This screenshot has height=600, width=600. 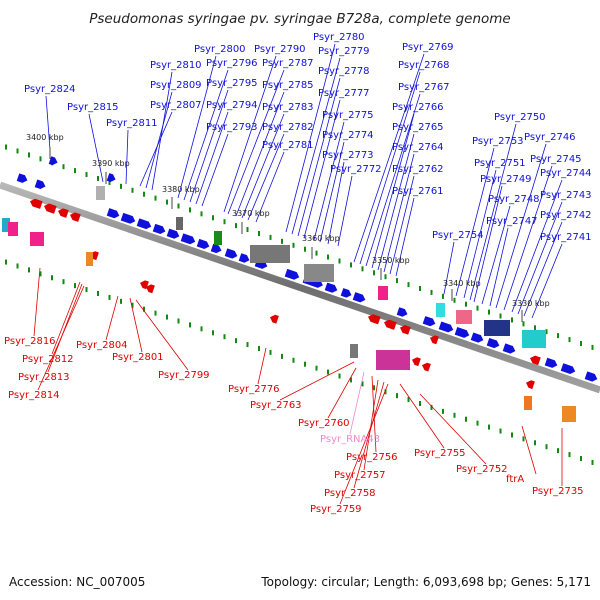 What do you see at coordinates (34, 395) in the screenshot?
I see `reverse-gene-label: Psyr_2814` at bounding box center [34, 395].